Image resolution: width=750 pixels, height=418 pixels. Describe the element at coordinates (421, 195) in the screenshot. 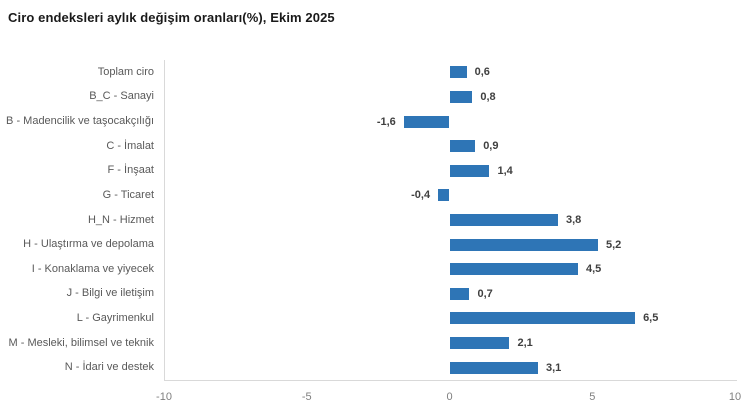

I see `value-label: -0,4` at that location.